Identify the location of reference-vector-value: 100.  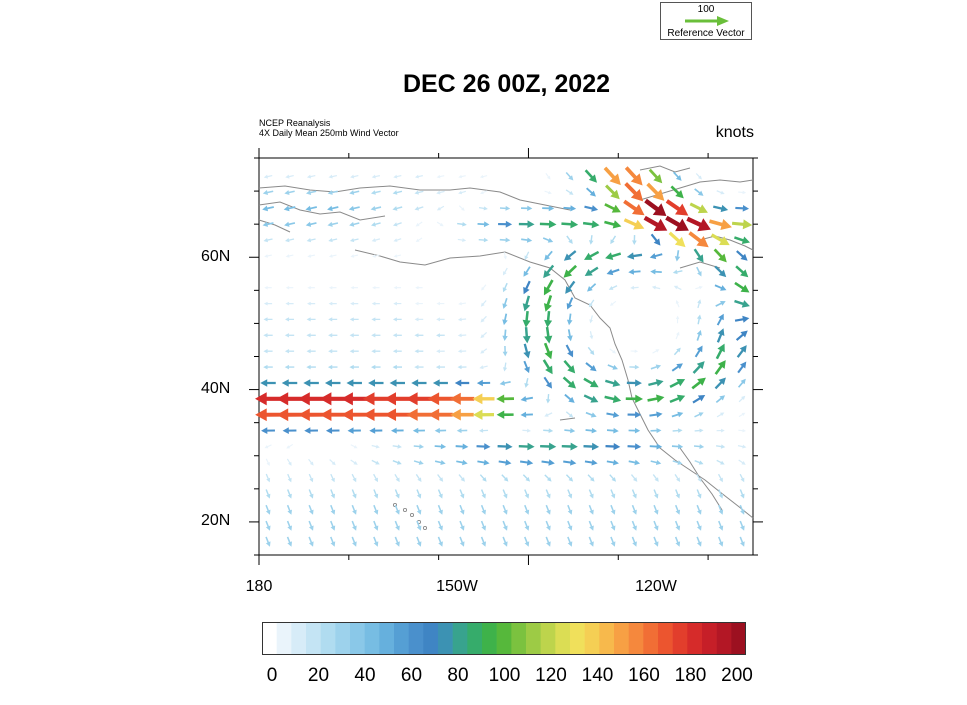
(706, 9).